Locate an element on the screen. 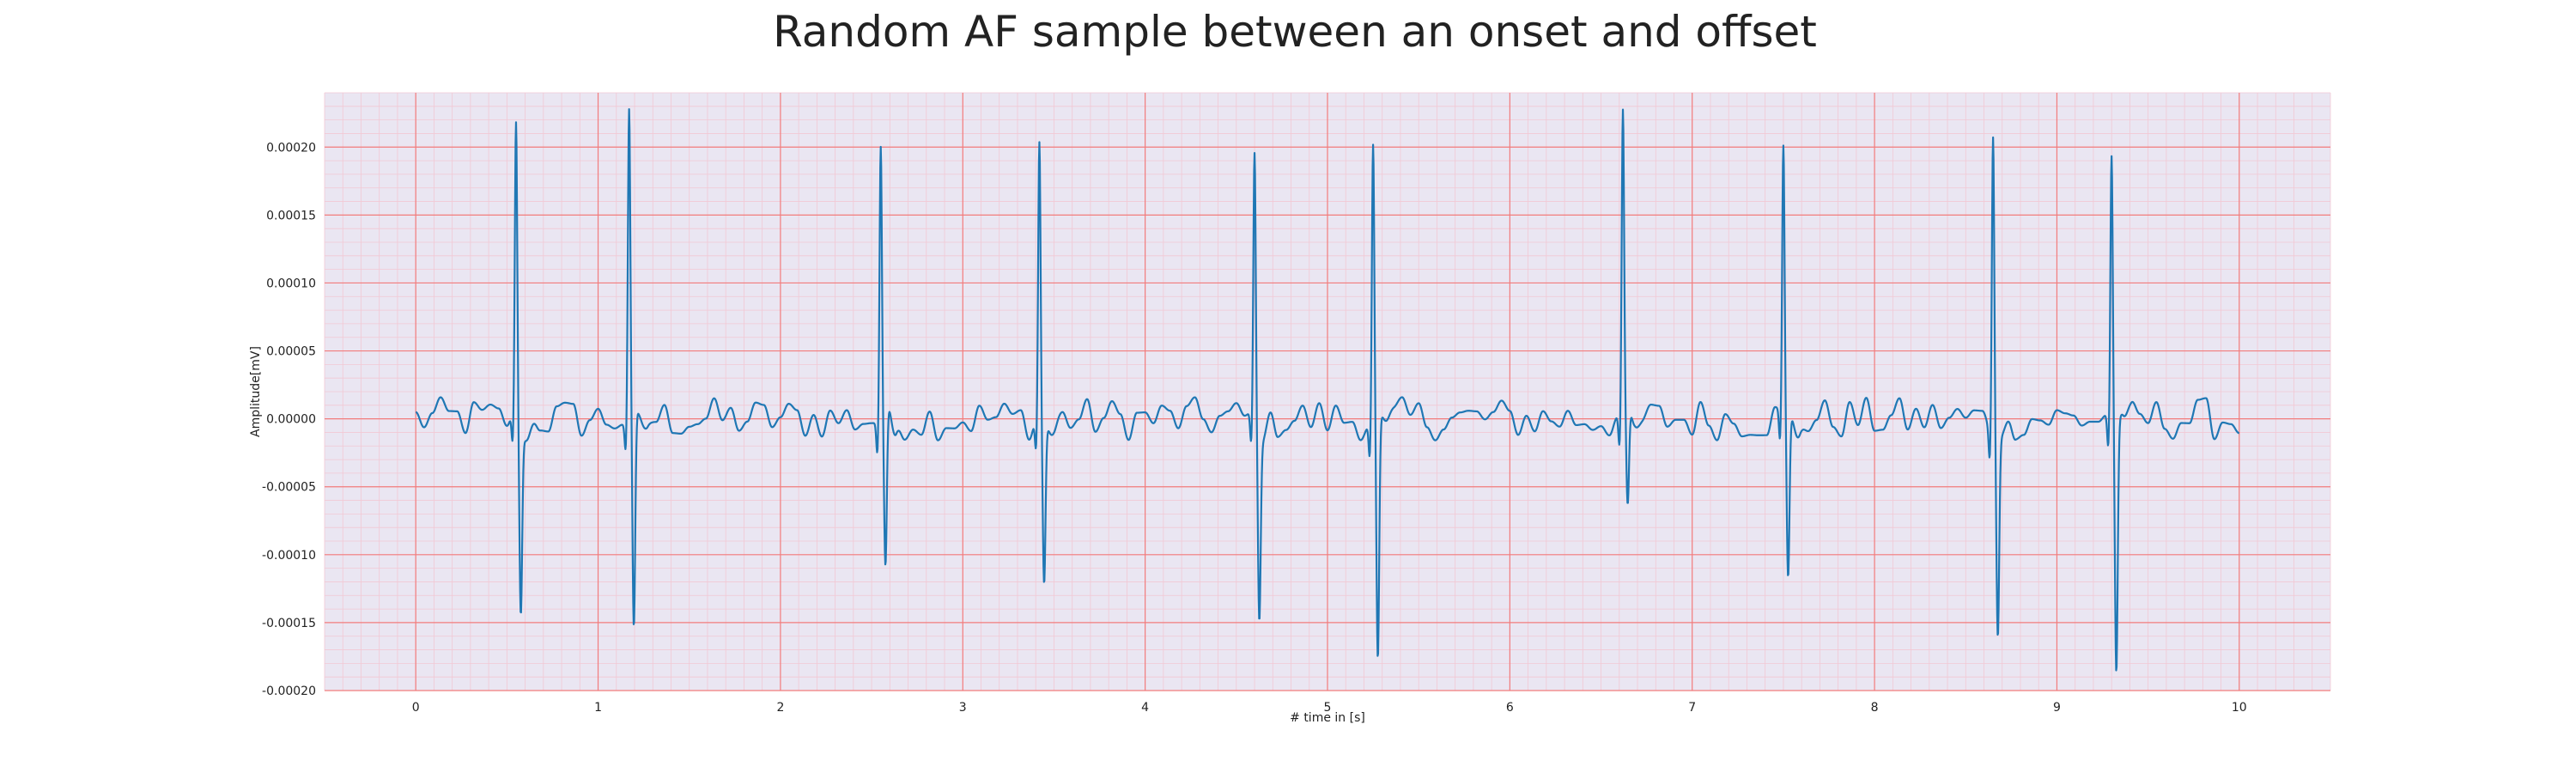 The image size is (2576, 773). y-axis-label: Amplitude[mV] is located at coordinates (256, 391).